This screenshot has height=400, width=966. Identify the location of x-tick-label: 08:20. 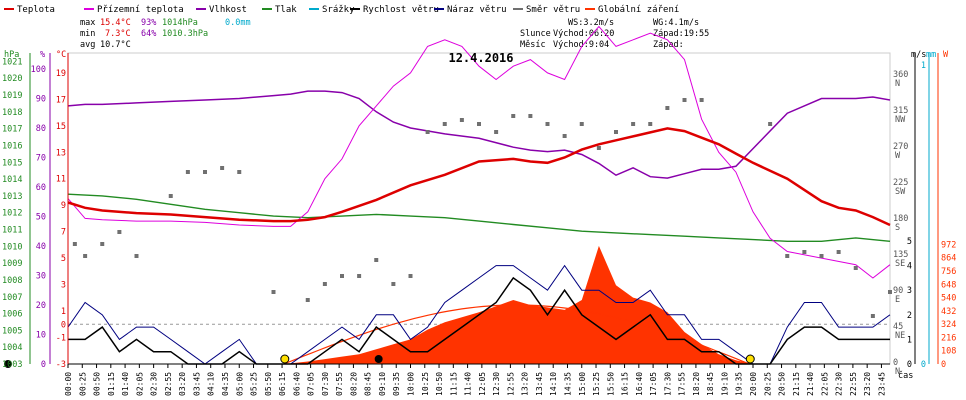
(353, 384).